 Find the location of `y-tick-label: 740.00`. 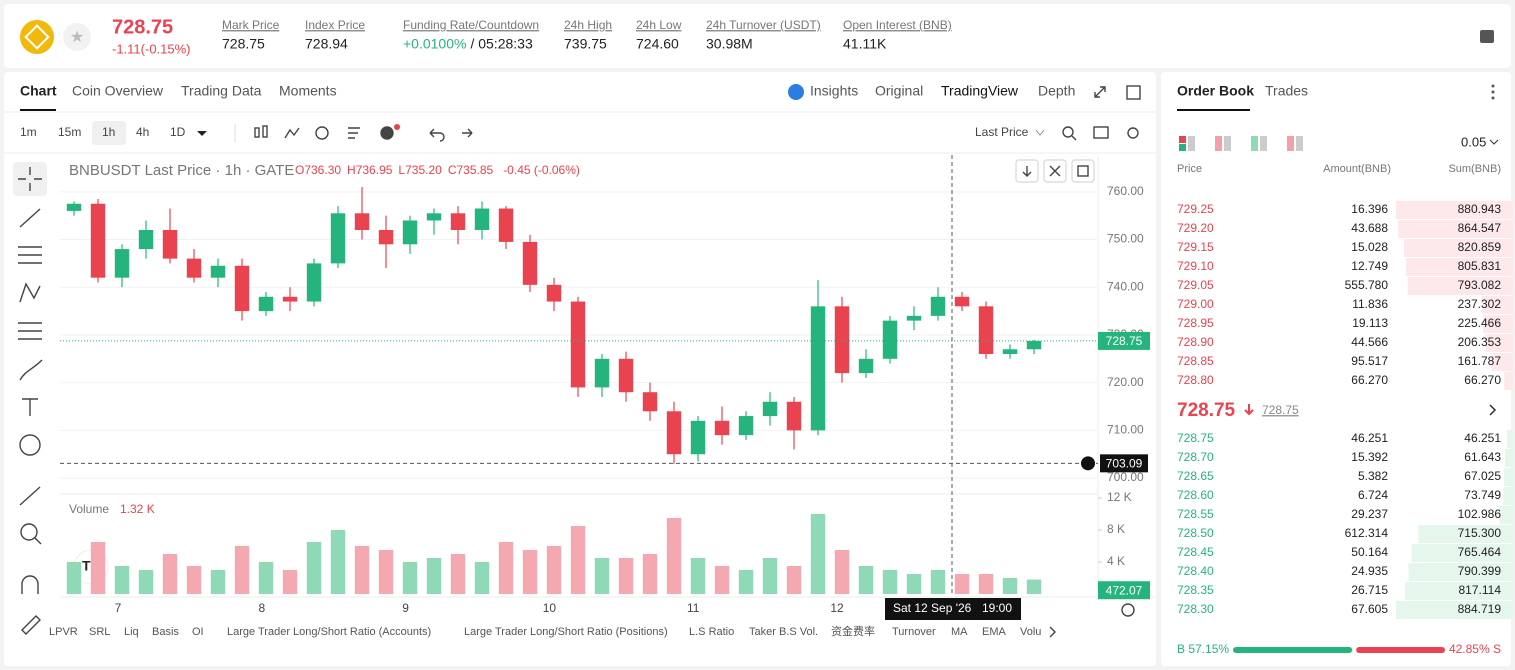

y-tick-label: 740.00 is located at coordinates (1125, 286).